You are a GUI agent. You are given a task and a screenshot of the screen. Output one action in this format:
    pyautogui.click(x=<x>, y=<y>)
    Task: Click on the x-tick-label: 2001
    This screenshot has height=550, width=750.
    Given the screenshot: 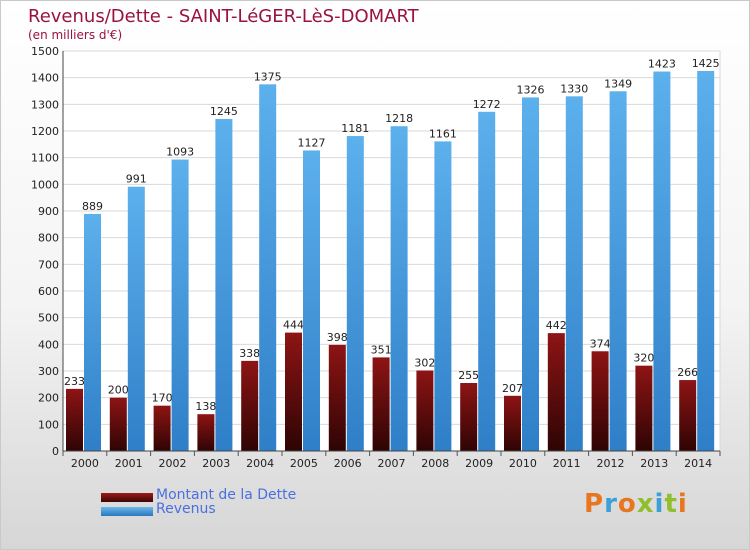 What is the action you would take?
    pyautogui.click(x=129, y=463)
    